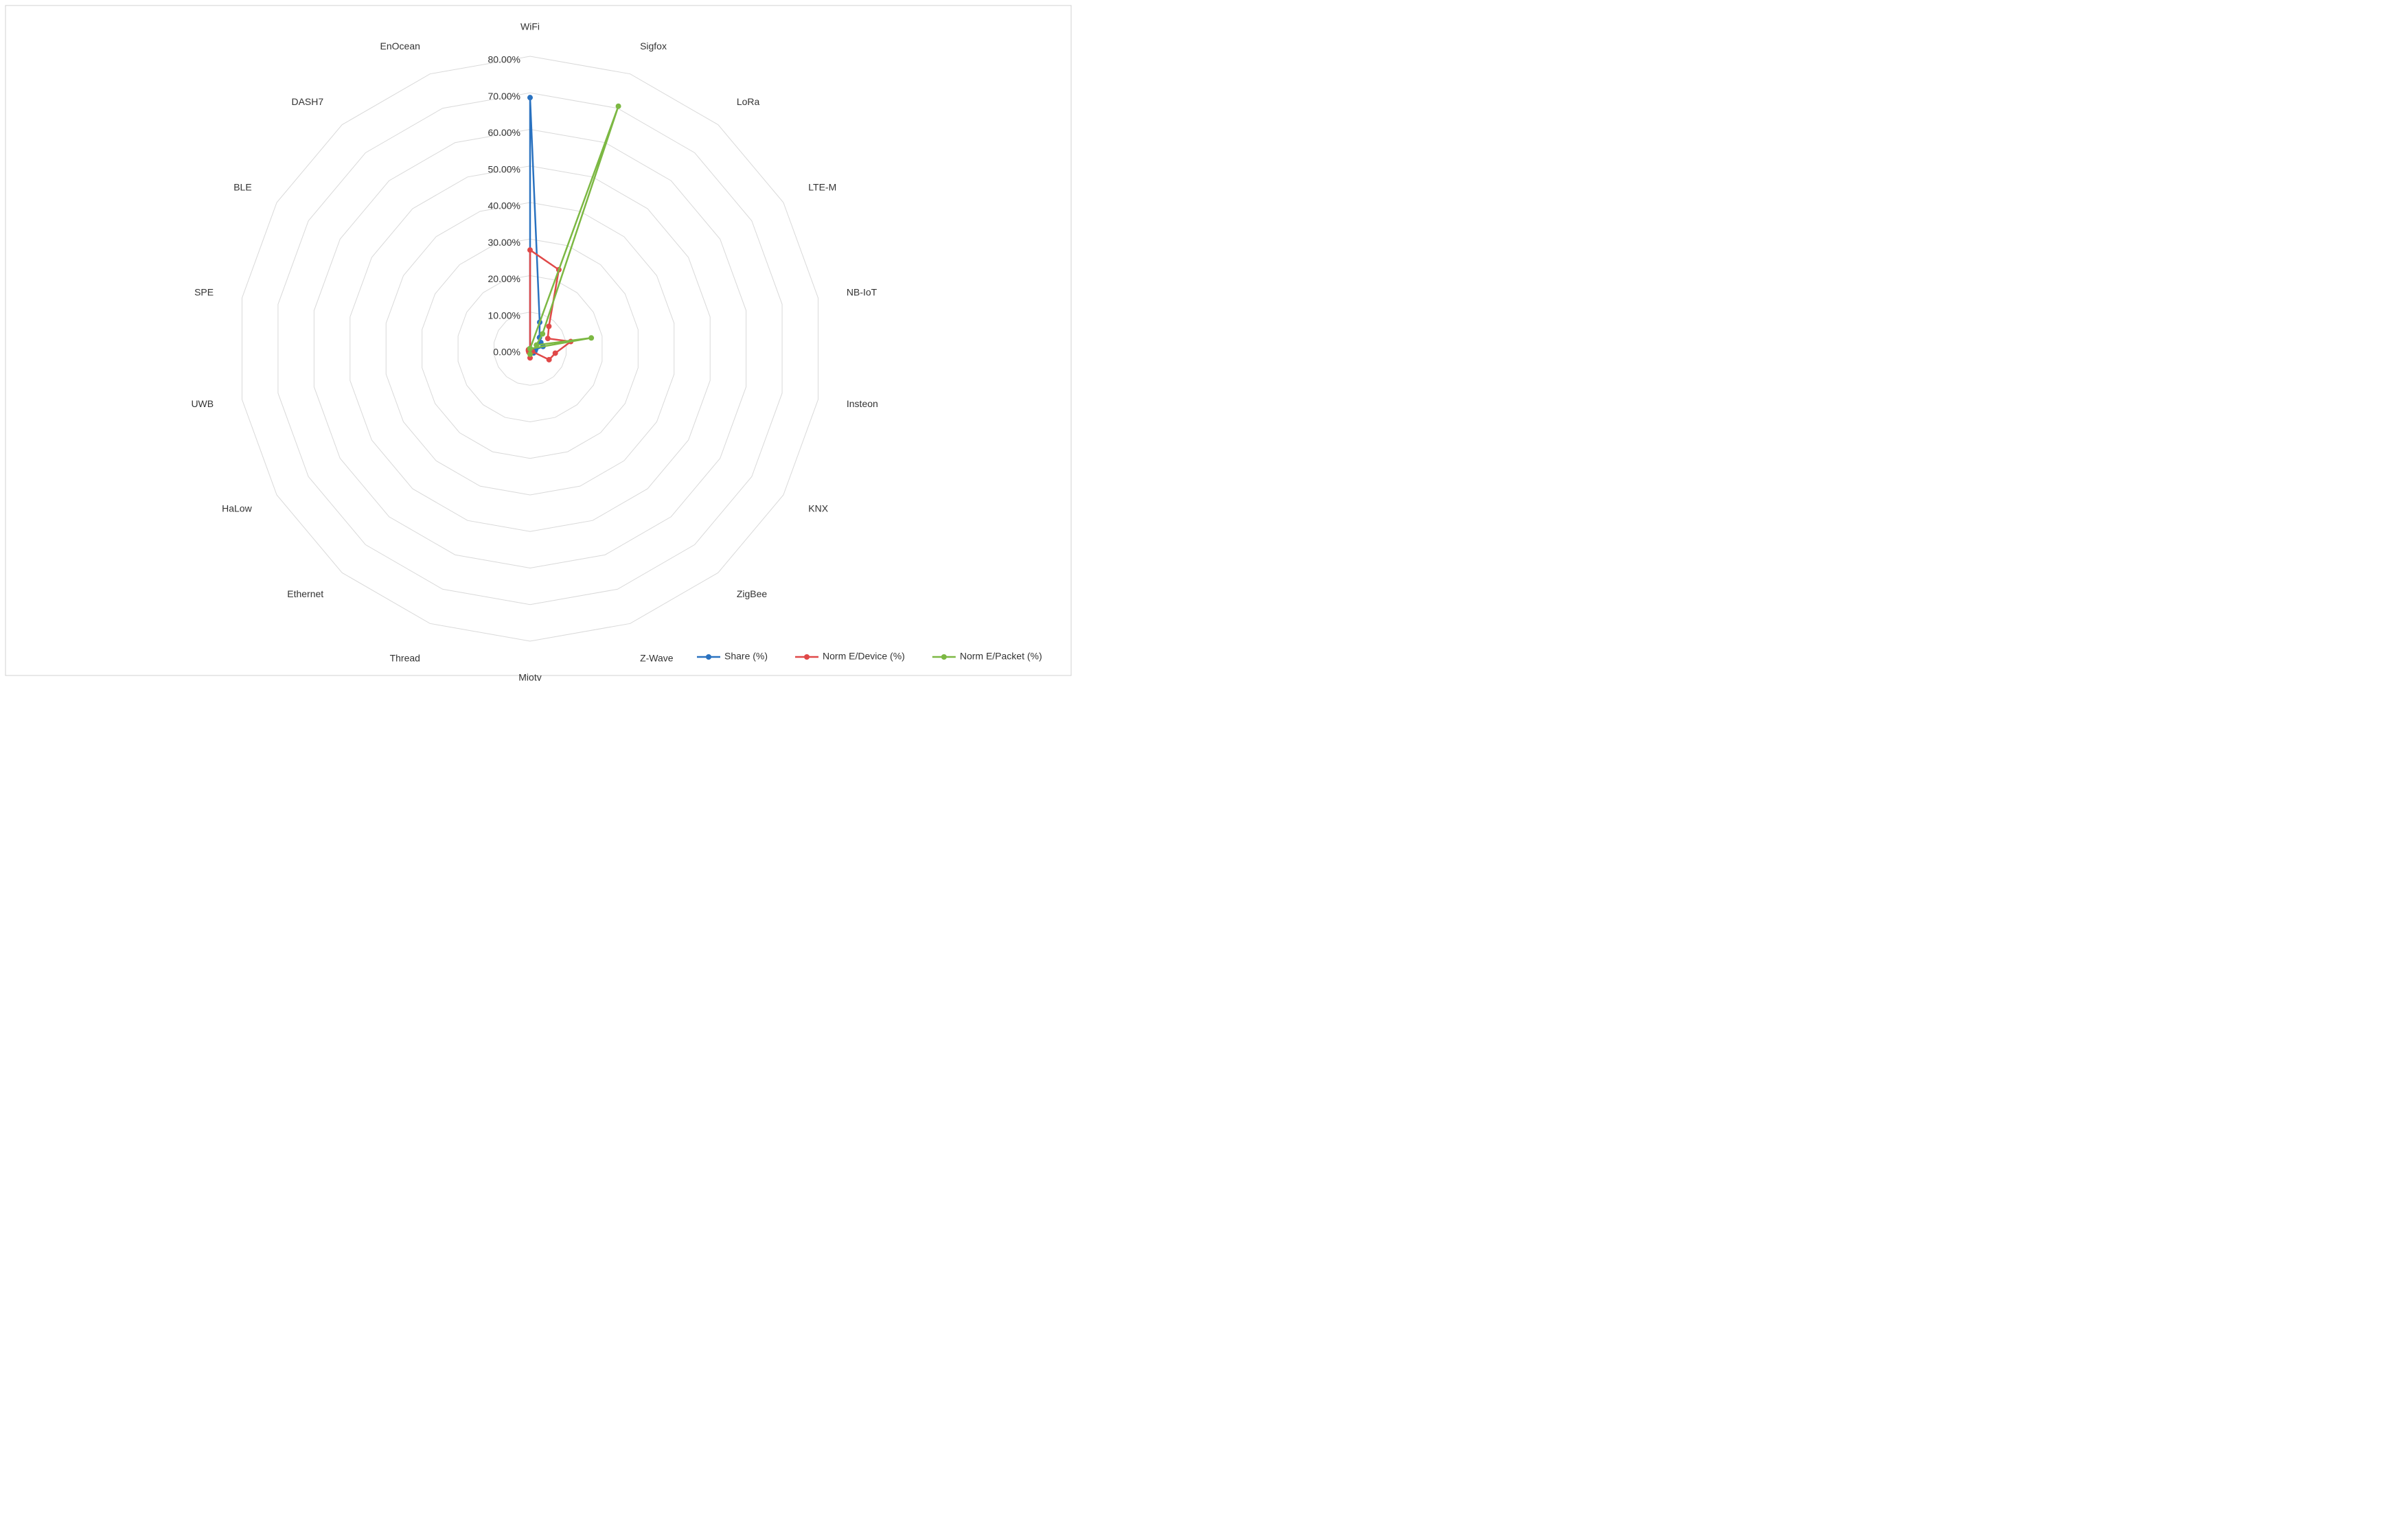 The height and width of the screenshot is (1526, 2408). I want to click on category-label: NB-IoT, so click(863, 292).